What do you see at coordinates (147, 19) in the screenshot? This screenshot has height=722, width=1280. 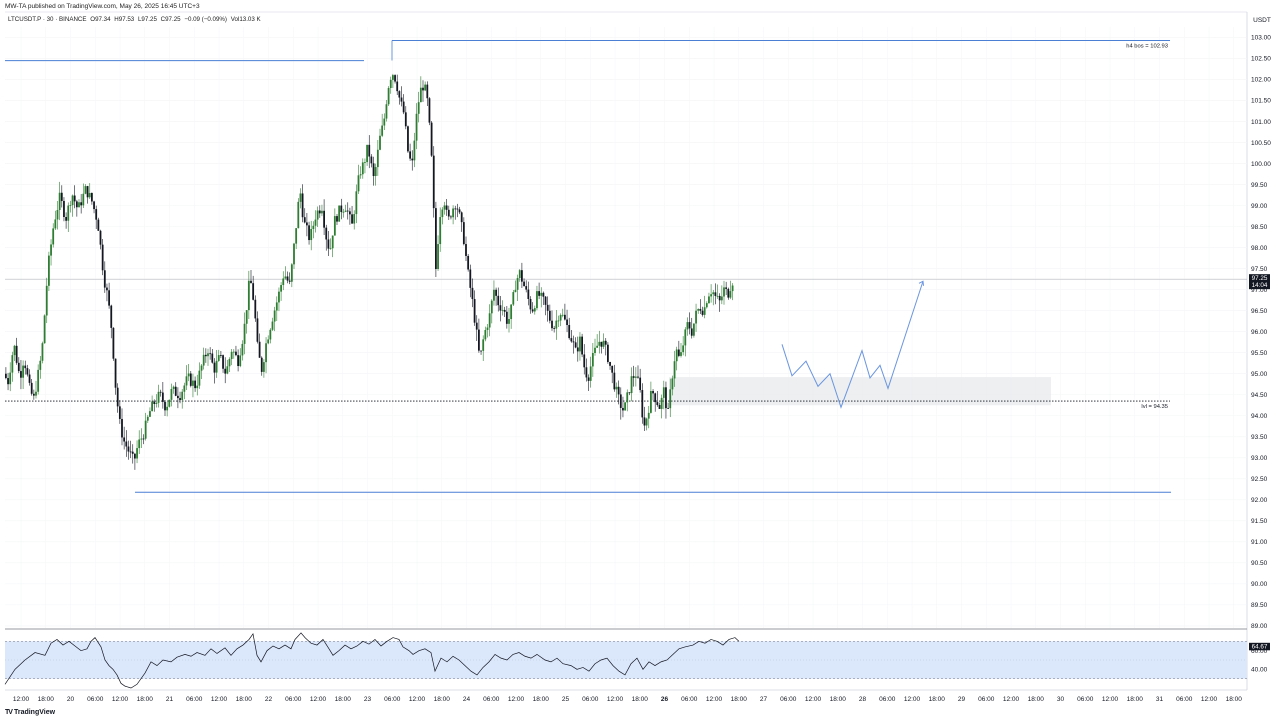 I see `ohlc-low: L97.25` at bounding box center [147, 19].